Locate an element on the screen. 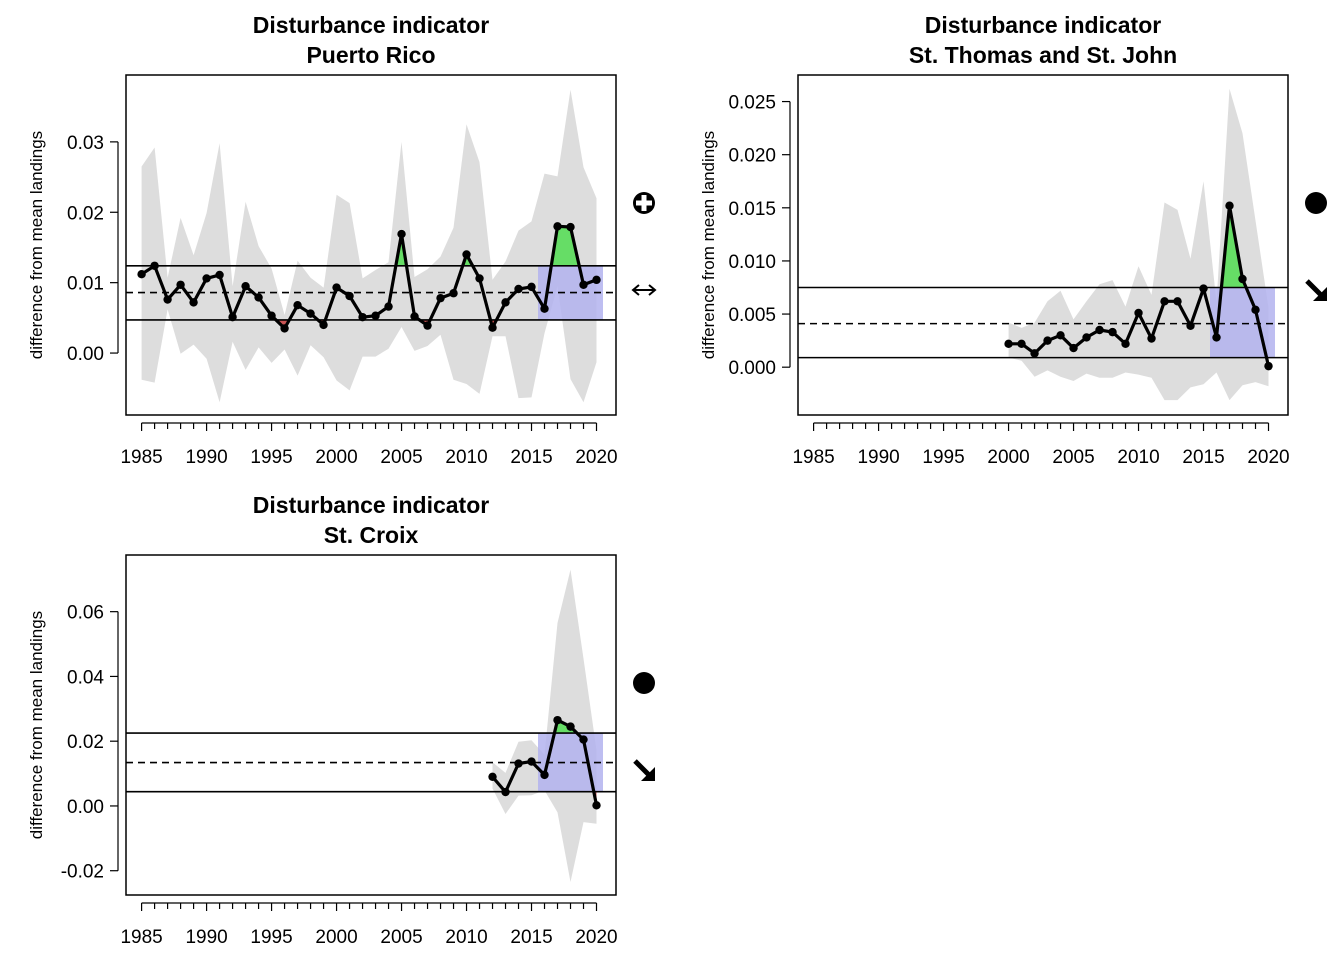 Image resolution: width=1344 pixels, height=960 pixels. y-tick-label: 0.06 is located at coordinates (85, 613).